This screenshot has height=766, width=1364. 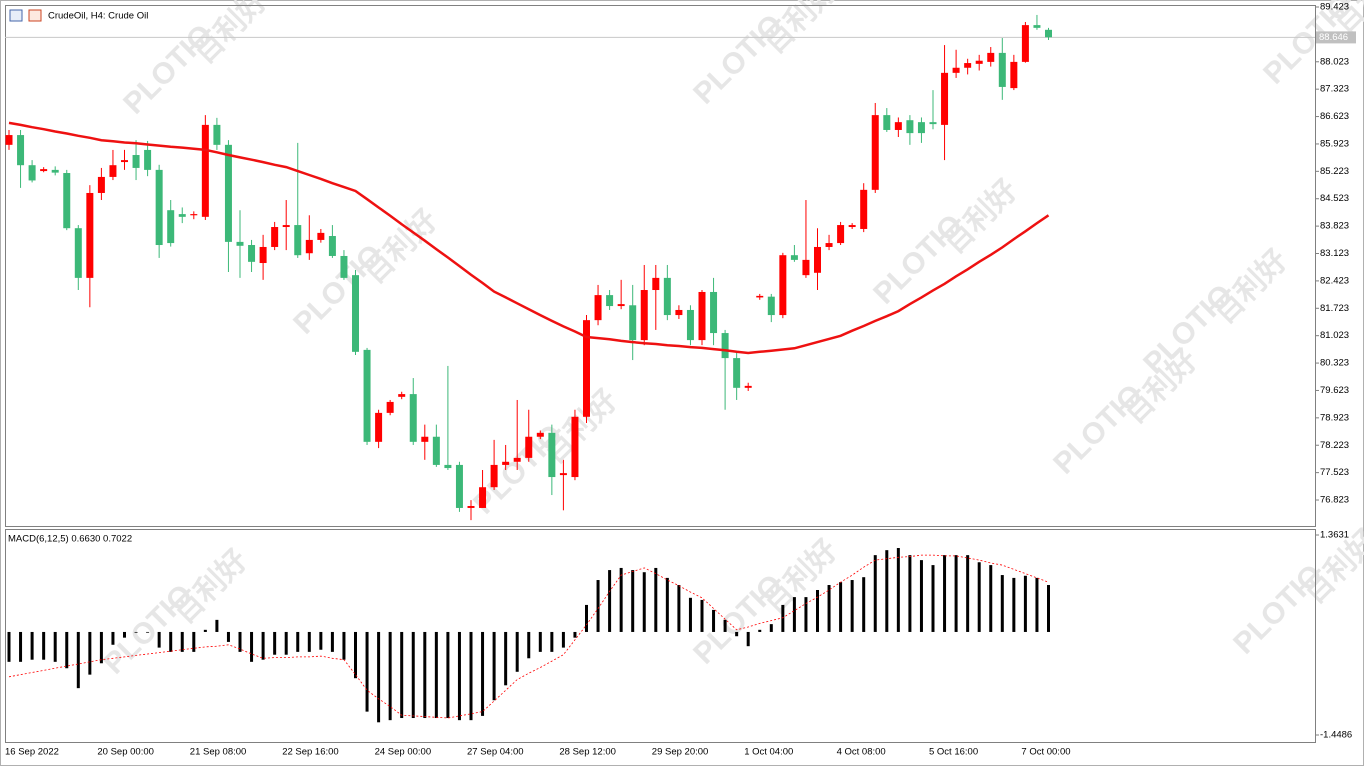 What do you see at coordinates (1334, 61) in the screenshot?
I see `y-tick-label: 88.023` at bounding box center [1334, 61].